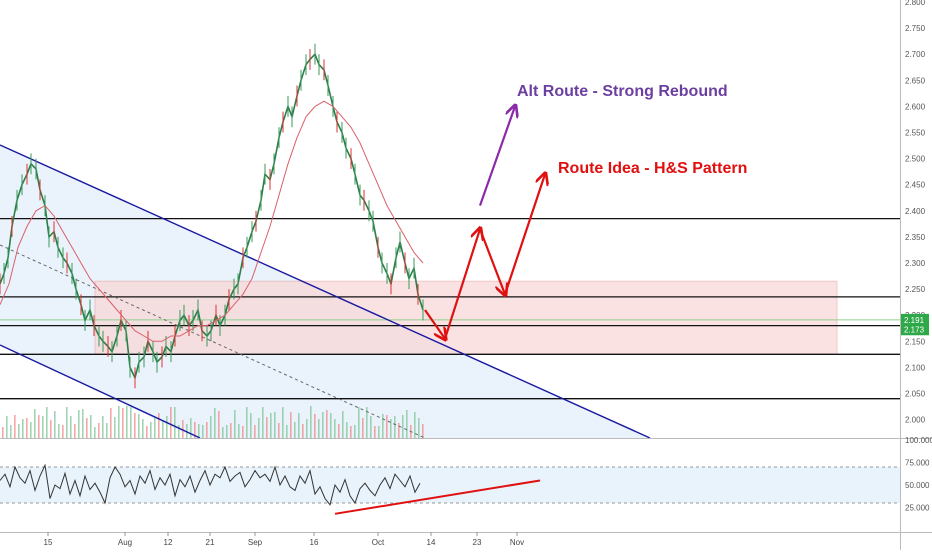 The image size is (932, 555). Describe the element at coordinates (915, 159) in the screenshot. I see `price-y-tick: 2.500` at that location.